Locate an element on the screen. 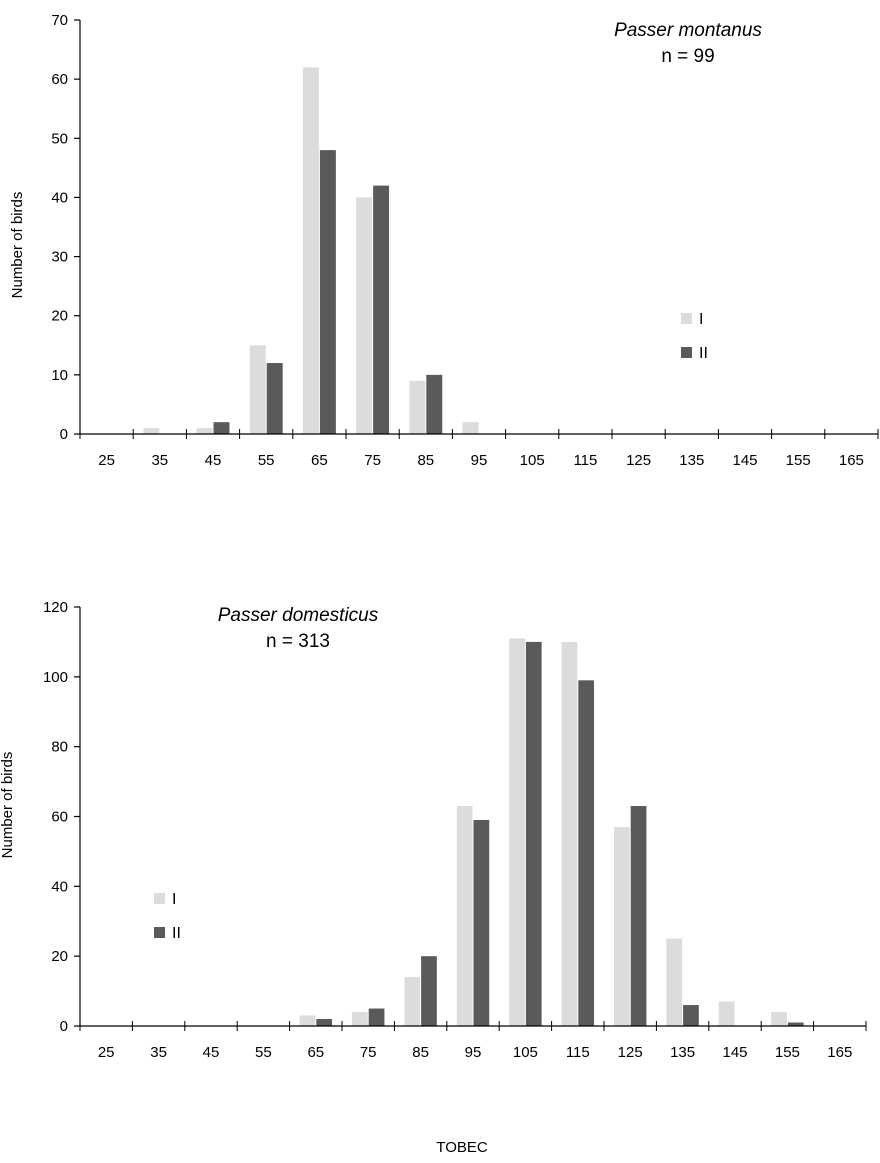  bars is located at coordinates (311, 251).